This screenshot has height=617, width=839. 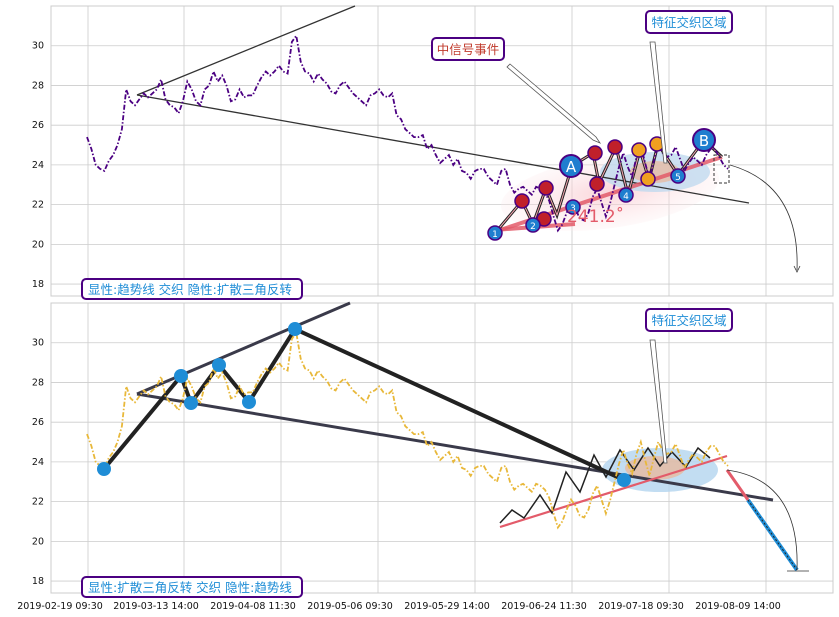 I want to click on marker-2-label: 2, so click(x=533, y=227).